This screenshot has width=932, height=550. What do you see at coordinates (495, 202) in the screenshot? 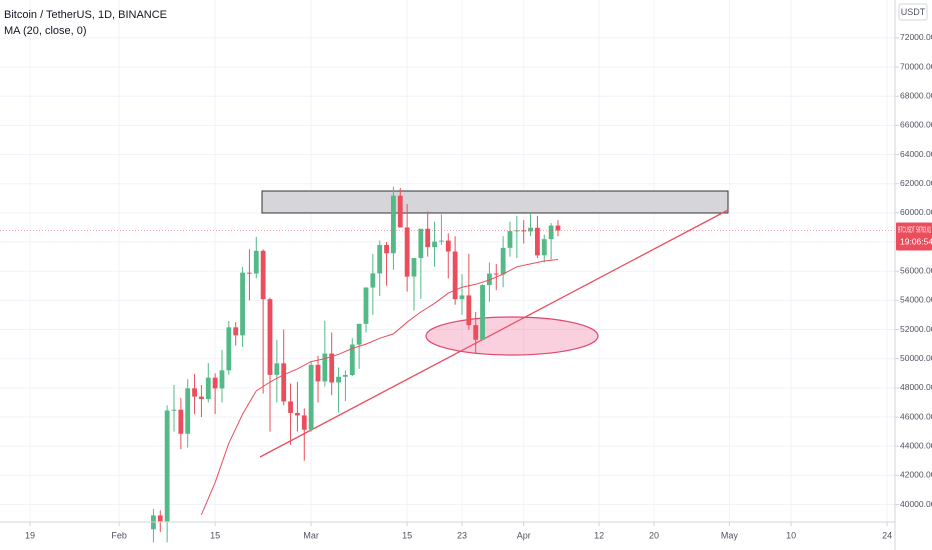
I see `resistance-box` at bounding box center [495, 202].